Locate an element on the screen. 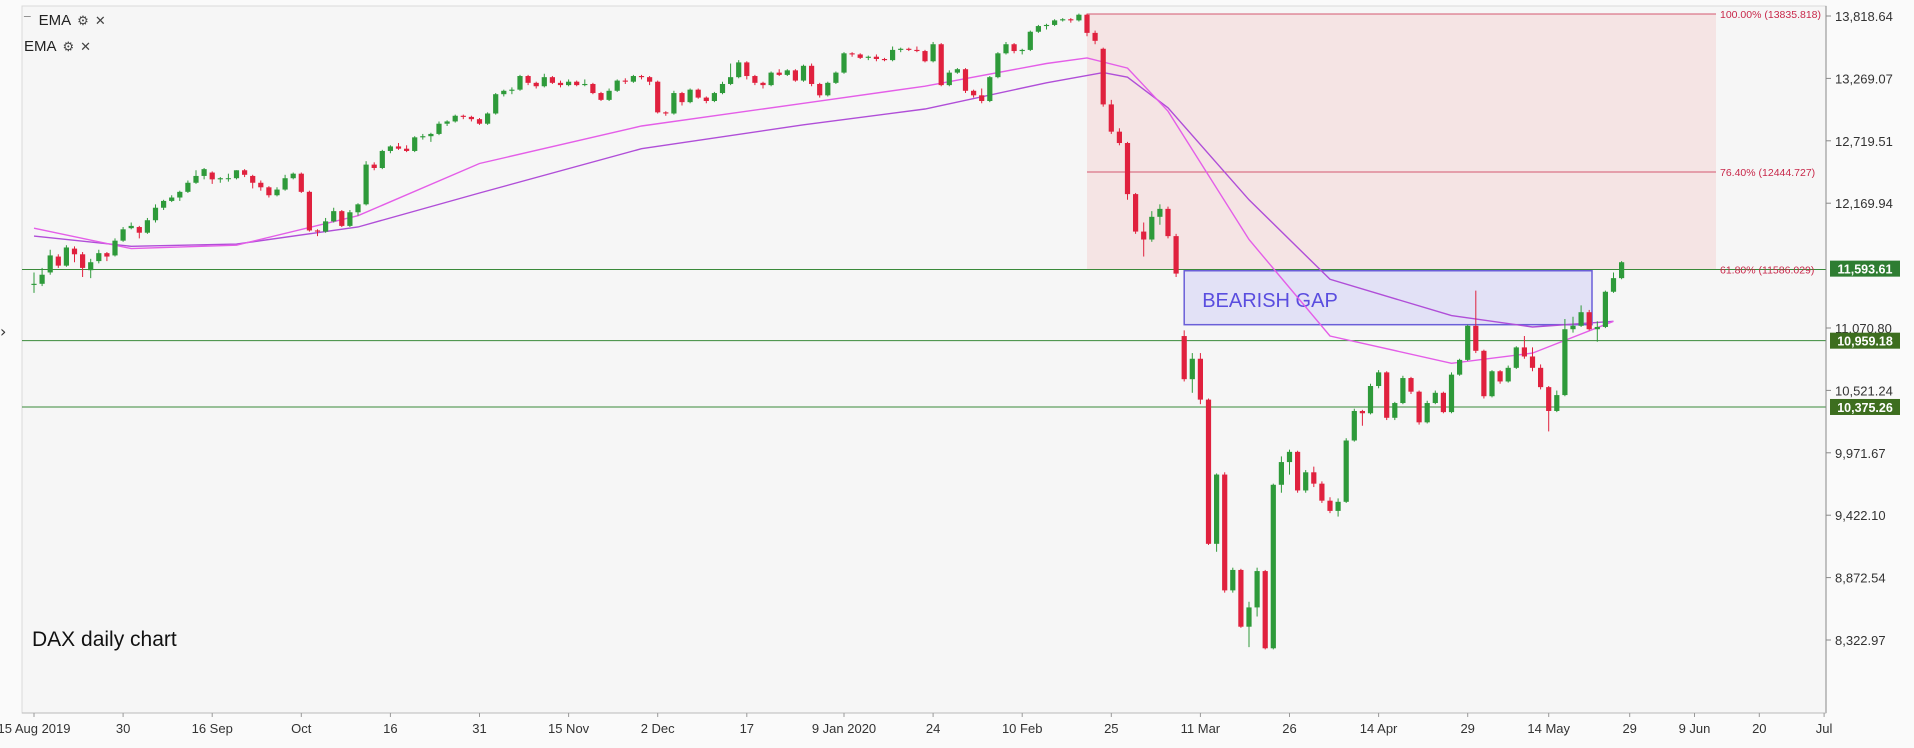  bearish-gap-box is located at coordinates (1388, 298).